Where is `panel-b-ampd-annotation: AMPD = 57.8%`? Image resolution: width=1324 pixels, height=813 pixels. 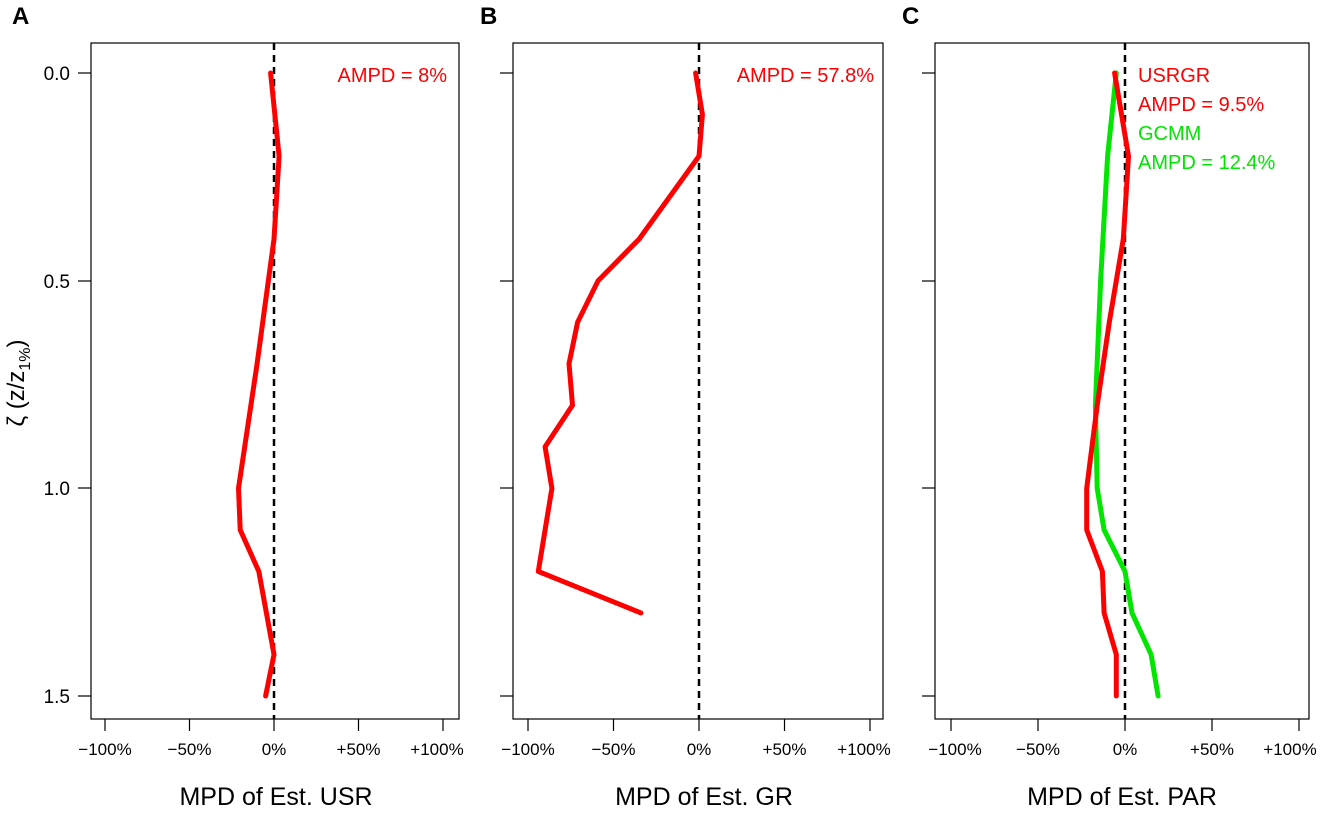
panel-b-ampd-annotation: AMPD = 57.8% is located at coordinates (806, 76).